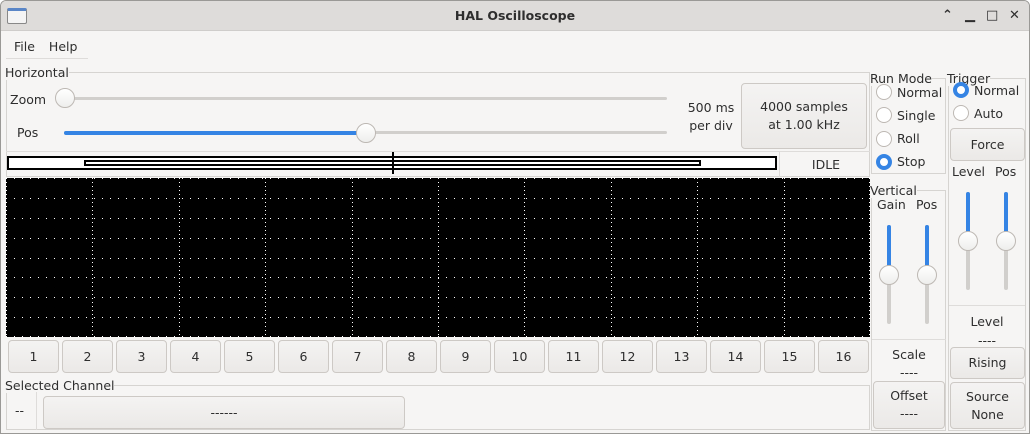 The width and height of the screenshot is (1030, 434). Describe the element at coordinates (826, 164) in the screenshot. I see `status-label: IDLE` at that location.